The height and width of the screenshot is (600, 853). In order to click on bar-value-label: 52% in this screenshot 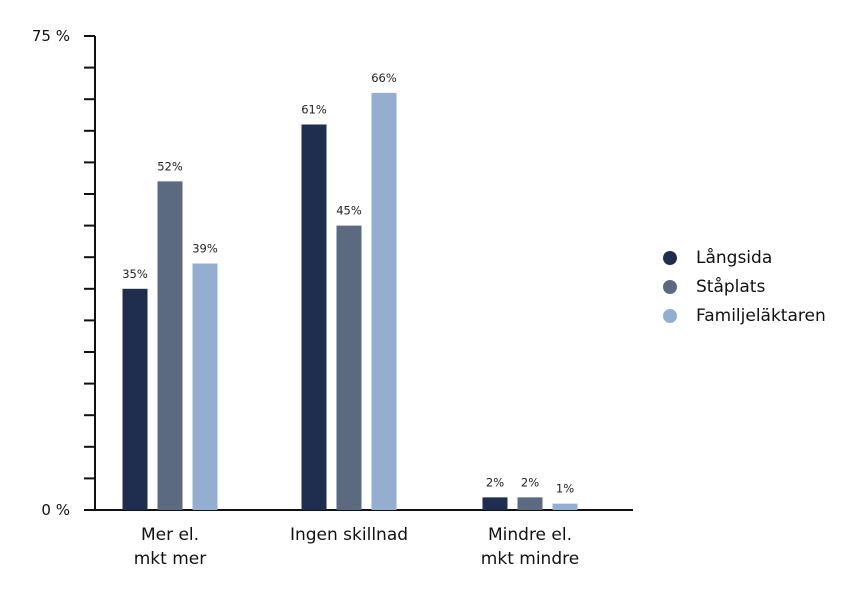, I will do `click(170, 166)`.